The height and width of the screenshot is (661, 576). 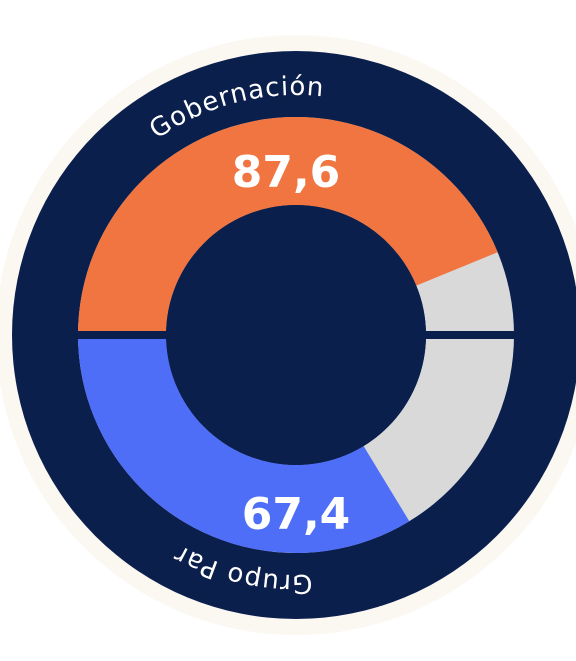 I want to click on value-label: 87,6, so click(x=286, y=172).